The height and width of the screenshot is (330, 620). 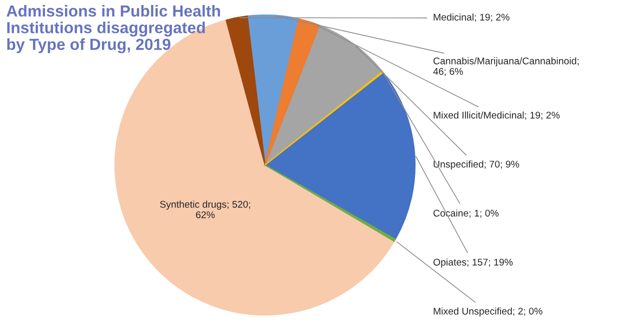 What do you see at coordinates (488, 312) in the screenshot?
I see `slice-label: Mixed Unspecified; 2; 0%` at bounding box center [488, 312].